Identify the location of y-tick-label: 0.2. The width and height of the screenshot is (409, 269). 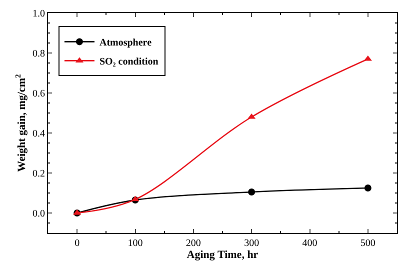
(38, 174).